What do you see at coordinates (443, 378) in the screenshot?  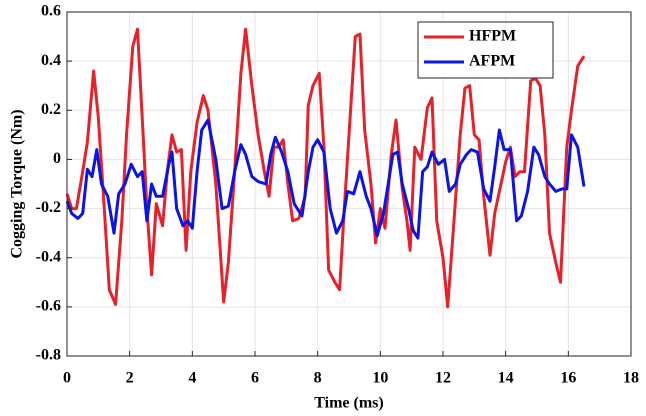 I see `x-tick-label: 12` at bounding box center [443, 378].